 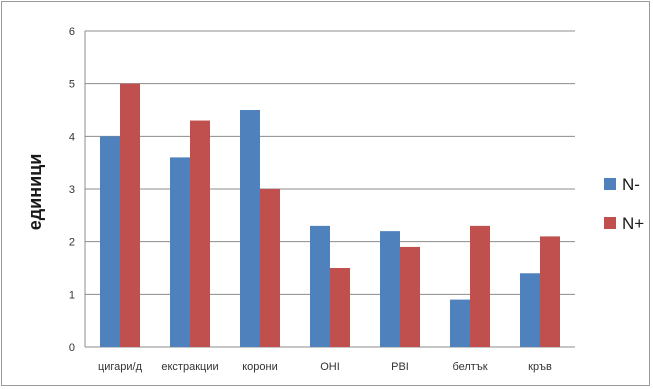 I want to click on y-tick-label: 6, so click(x=72, y=32).